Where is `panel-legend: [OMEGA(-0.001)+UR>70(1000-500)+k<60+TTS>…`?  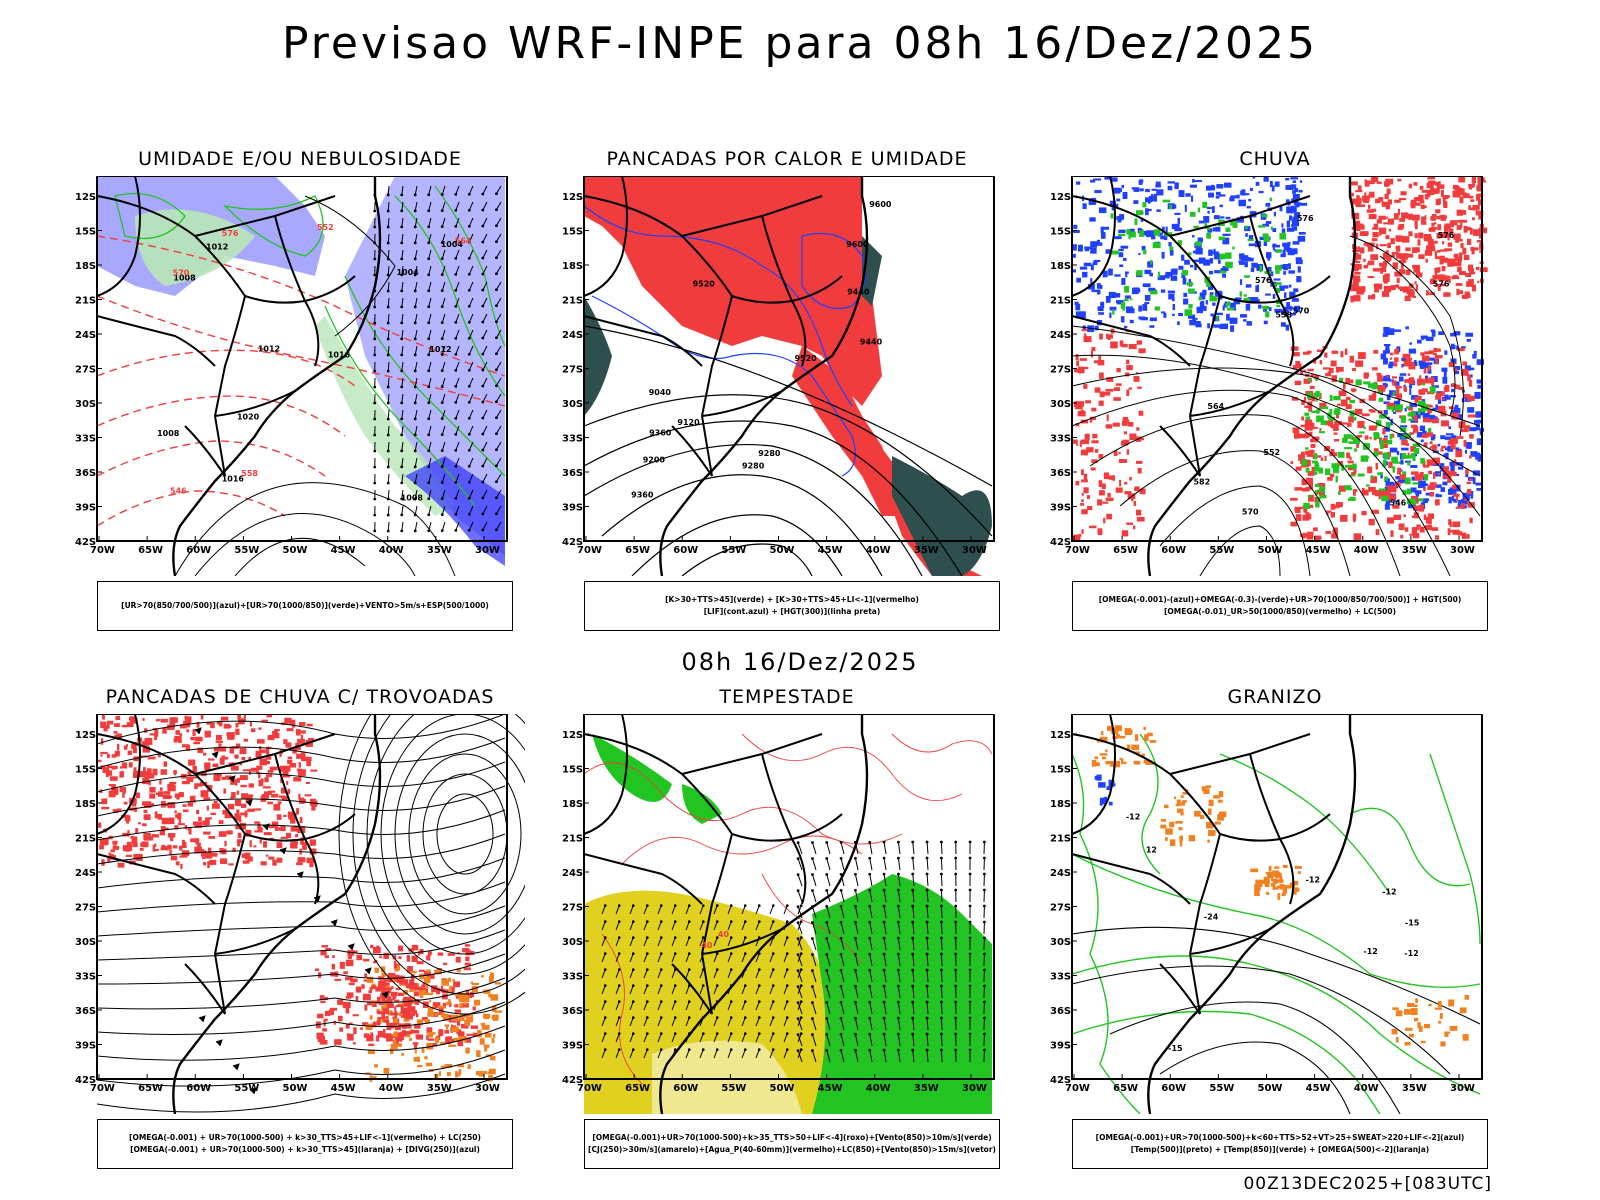
panel-legend: [OMEGA(-0.001)+UR>70(1000-500)+k<60+TTS>… is located at coordinates (1280, 1144).